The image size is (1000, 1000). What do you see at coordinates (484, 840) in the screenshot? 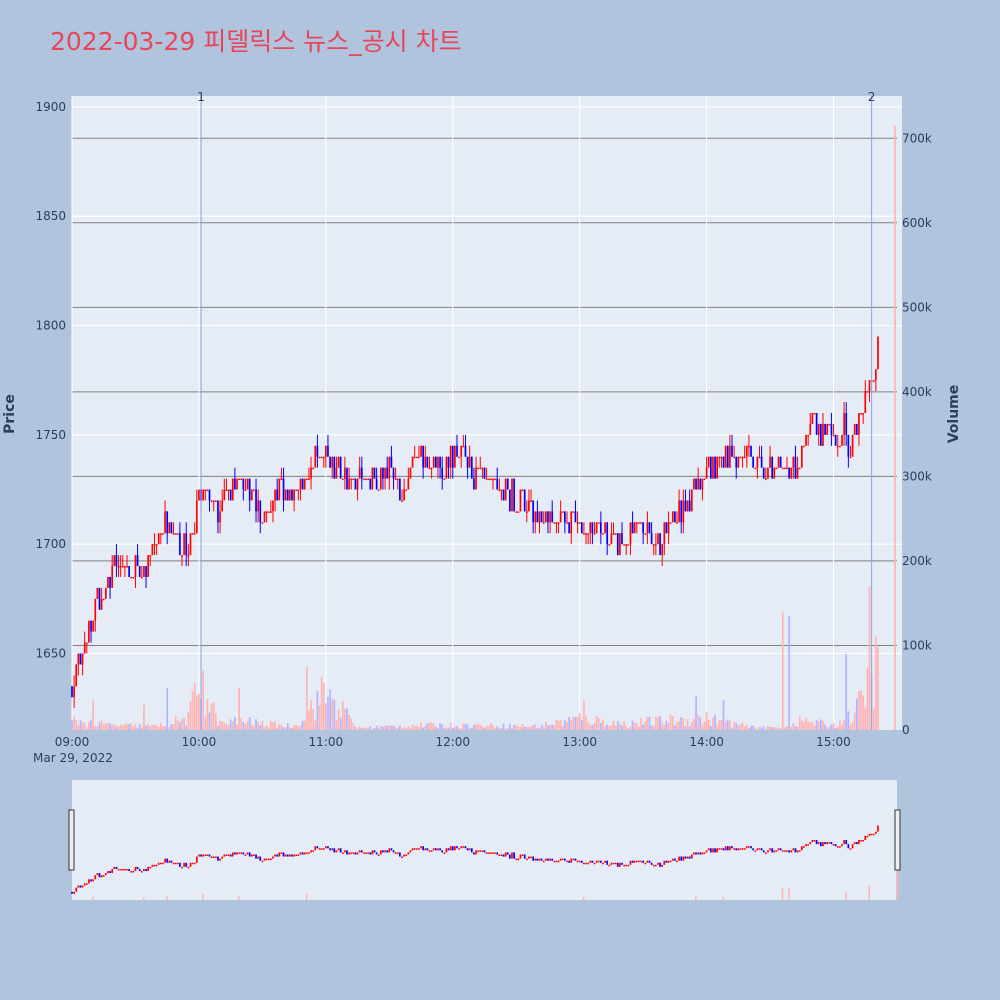
I see `range-slider` at bounding box center [484, 840].